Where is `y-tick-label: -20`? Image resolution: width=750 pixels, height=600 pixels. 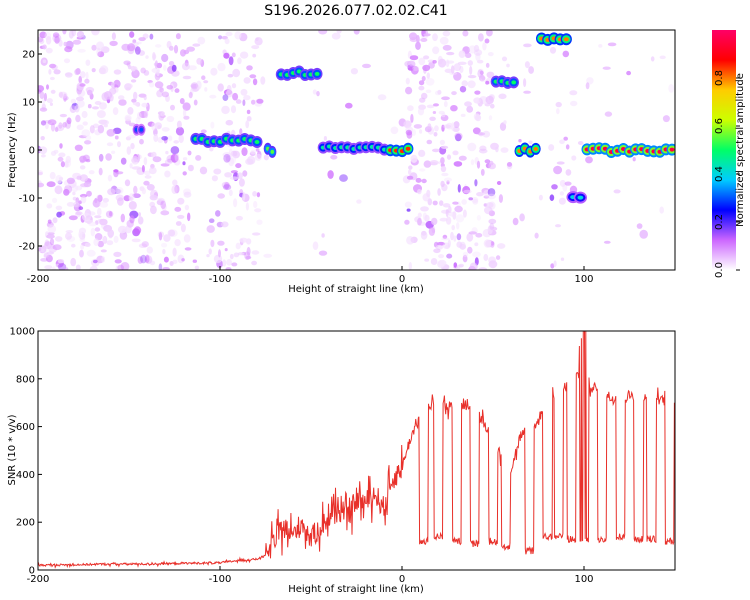
y-tick-label: -20 is located at coordinates (27, 247).